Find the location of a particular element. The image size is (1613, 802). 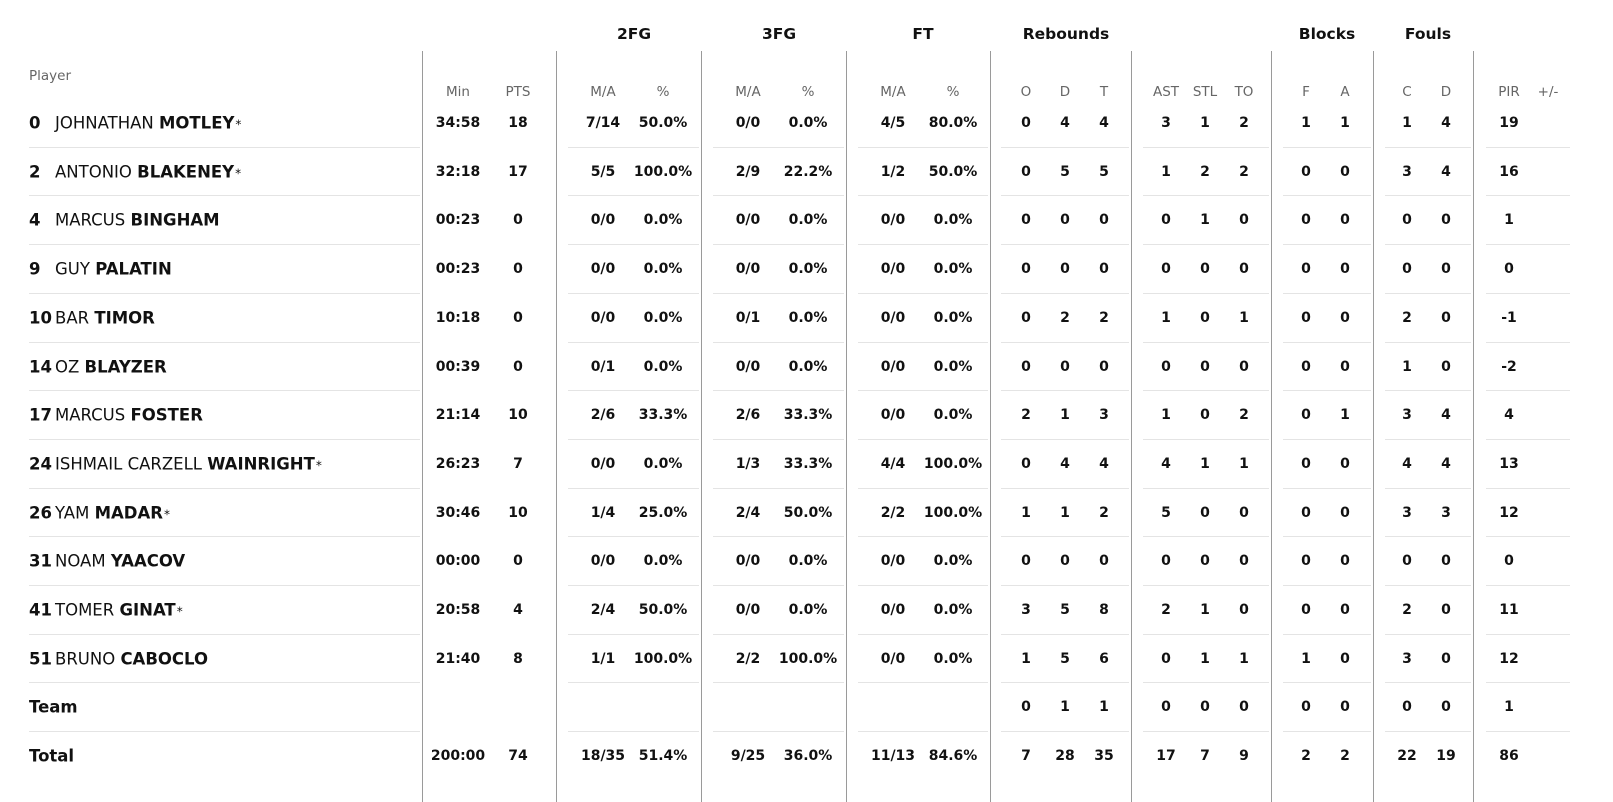

stat-min: 200:00 is located at coordinates (458, 756).